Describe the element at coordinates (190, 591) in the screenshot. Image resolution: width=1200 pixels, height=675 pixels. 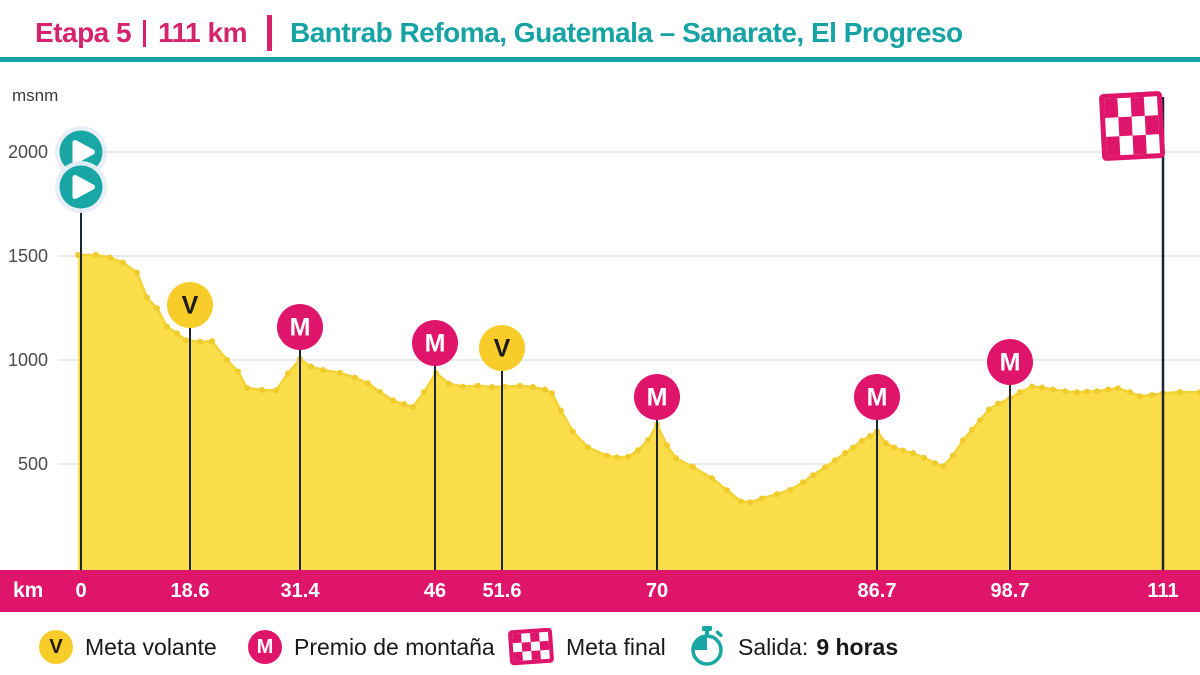
I see `x-tick-label: 18.6` at that location.